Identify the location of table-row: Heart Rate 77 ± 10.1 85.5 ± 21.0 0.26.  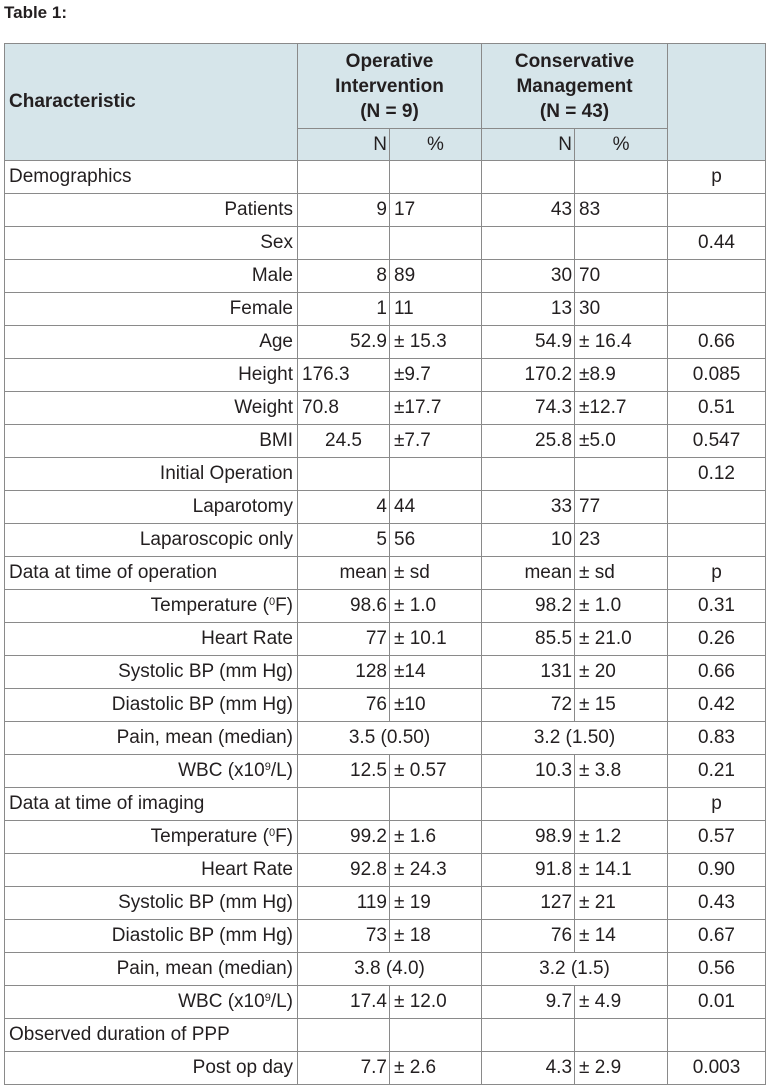
(385, 639).